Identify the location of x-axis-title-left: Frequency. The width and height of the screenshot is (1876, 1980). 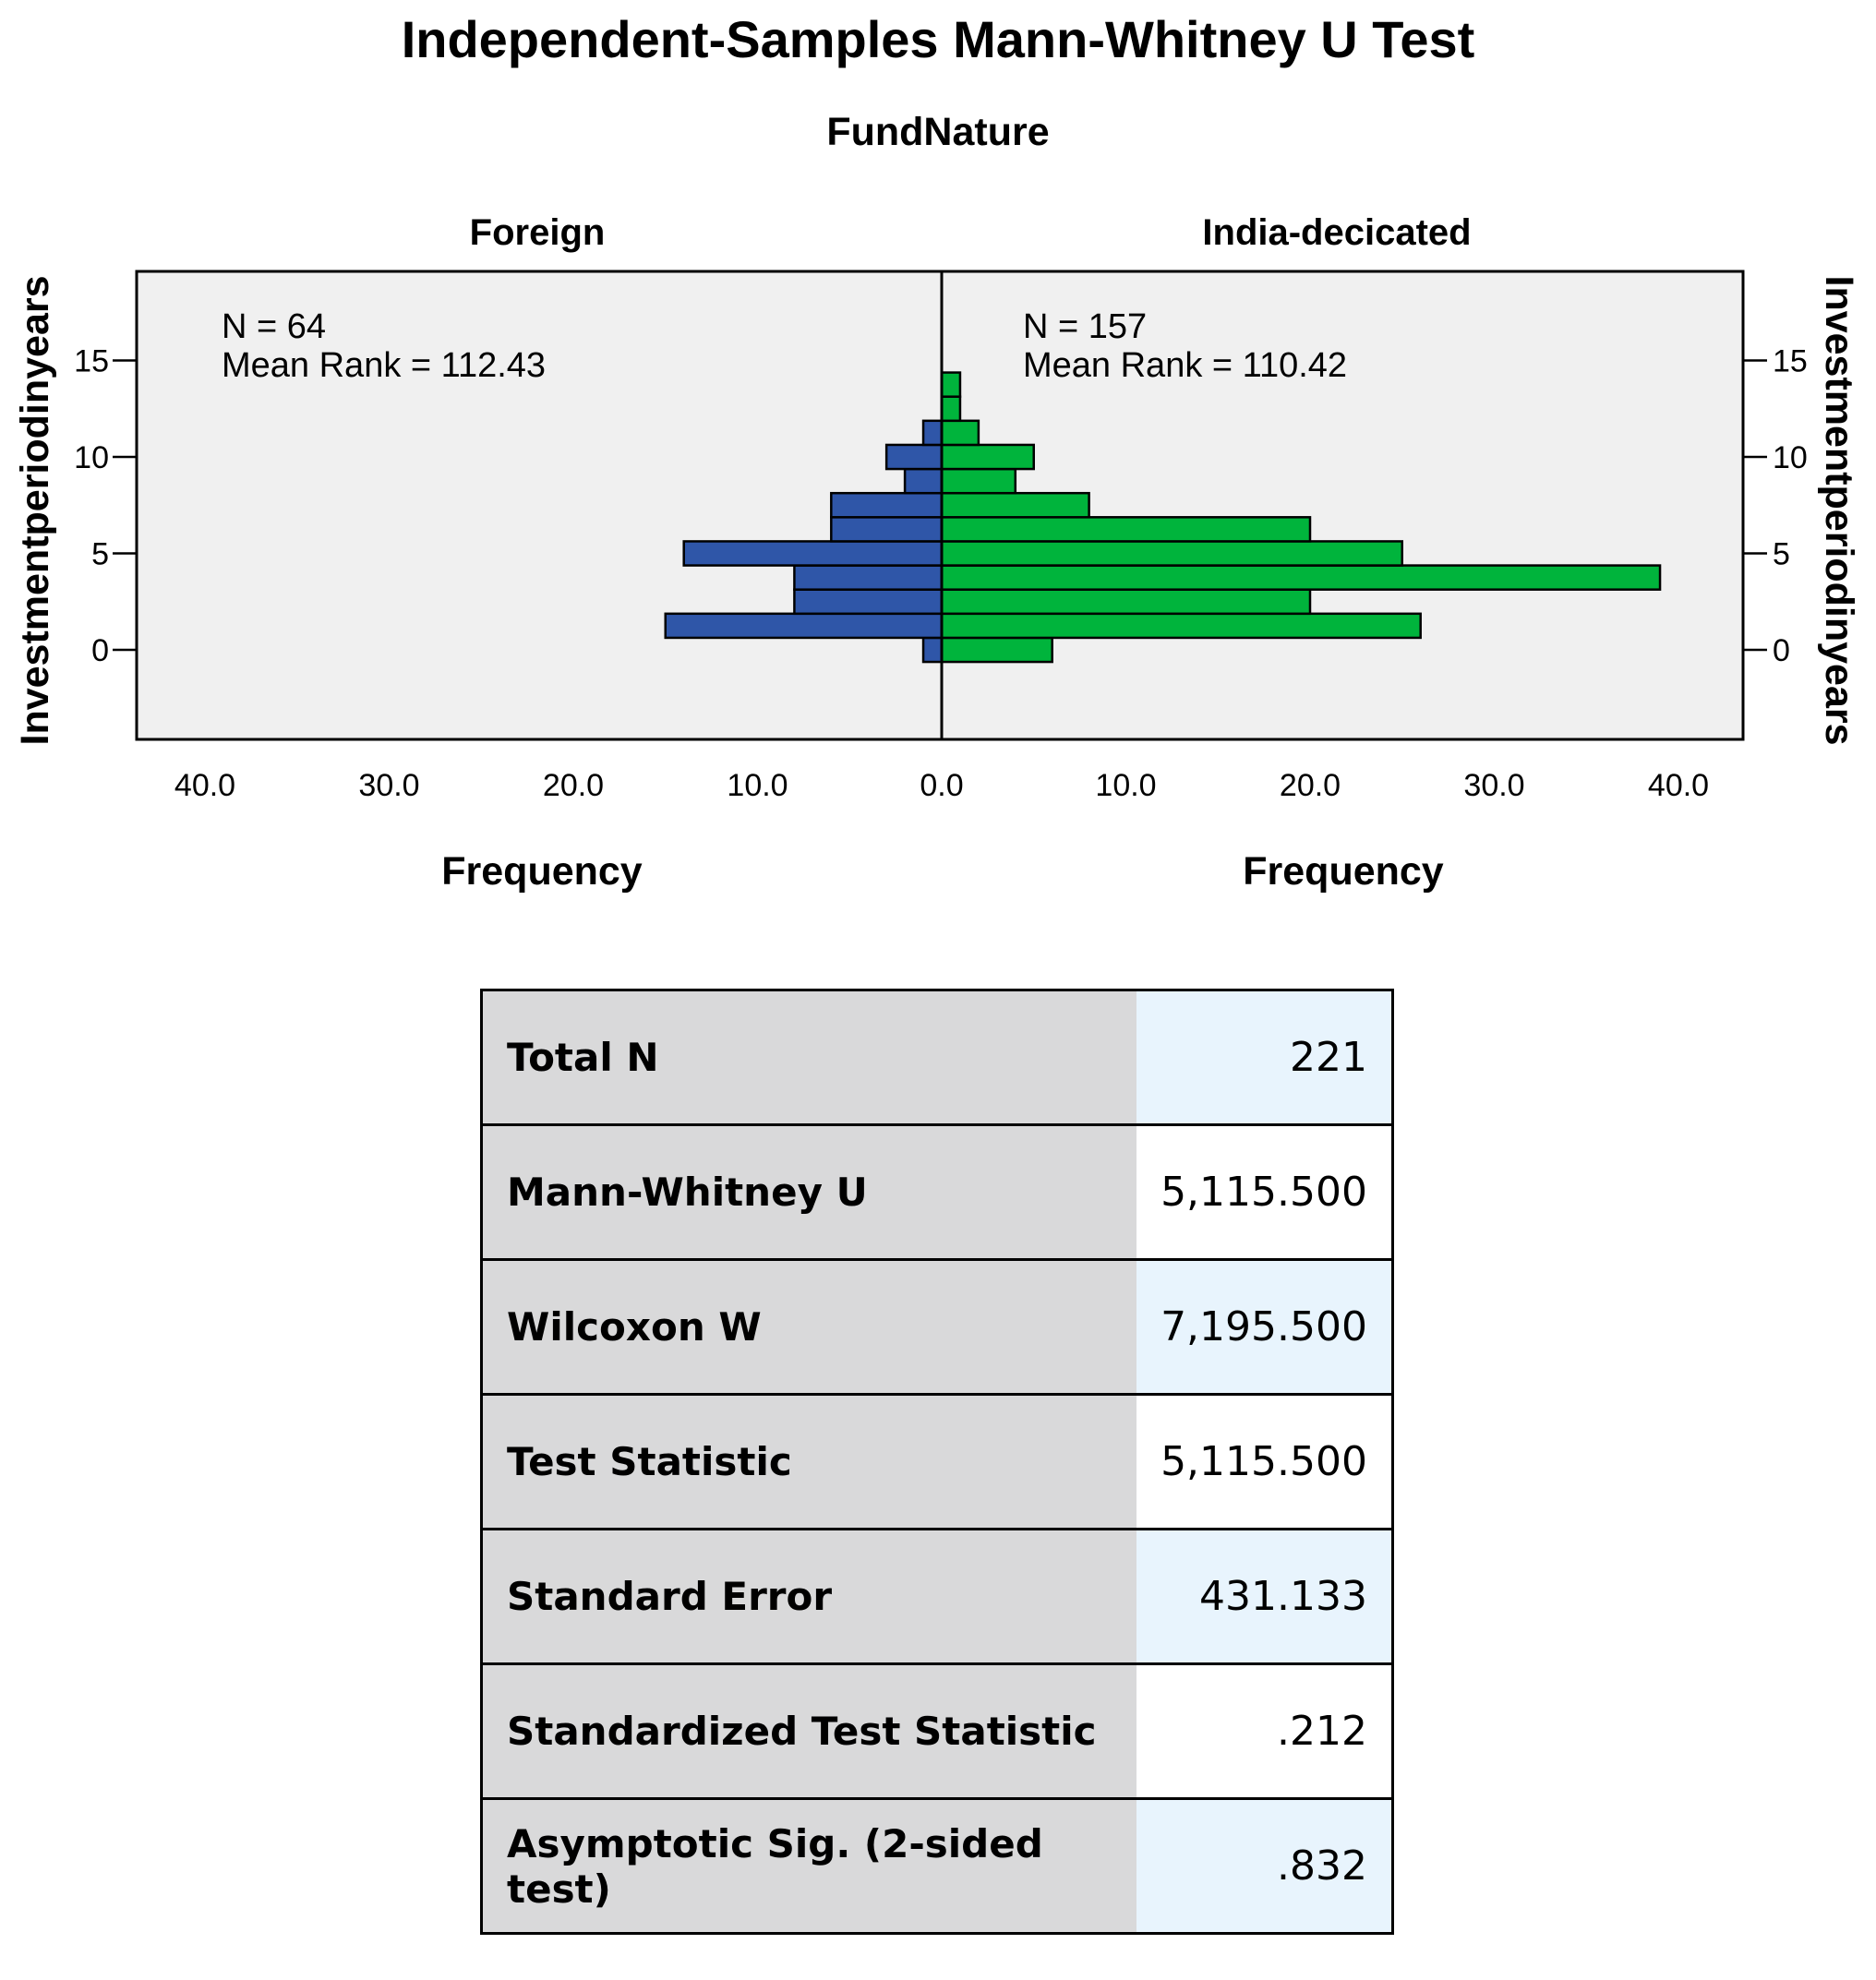
(542, 871).